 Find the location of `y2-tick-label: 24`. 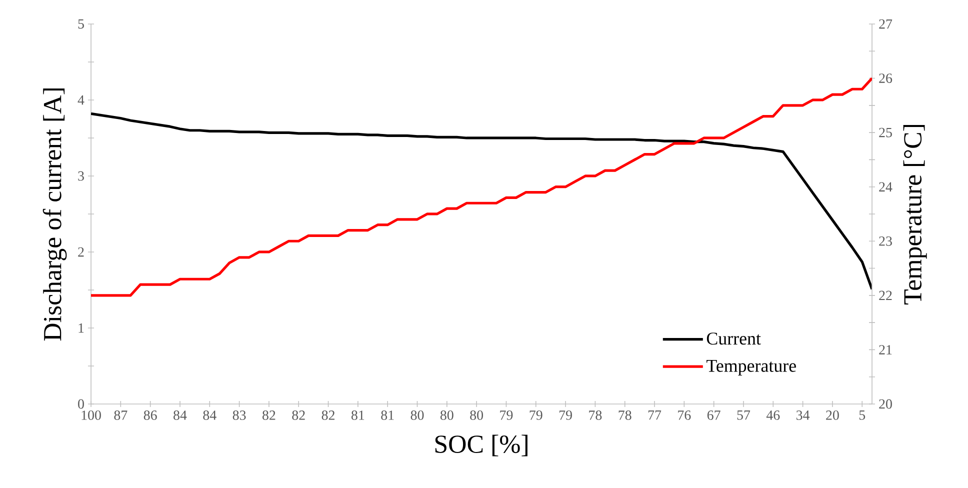

y2-tick-label: 24 is located at coordinates (885, 187).